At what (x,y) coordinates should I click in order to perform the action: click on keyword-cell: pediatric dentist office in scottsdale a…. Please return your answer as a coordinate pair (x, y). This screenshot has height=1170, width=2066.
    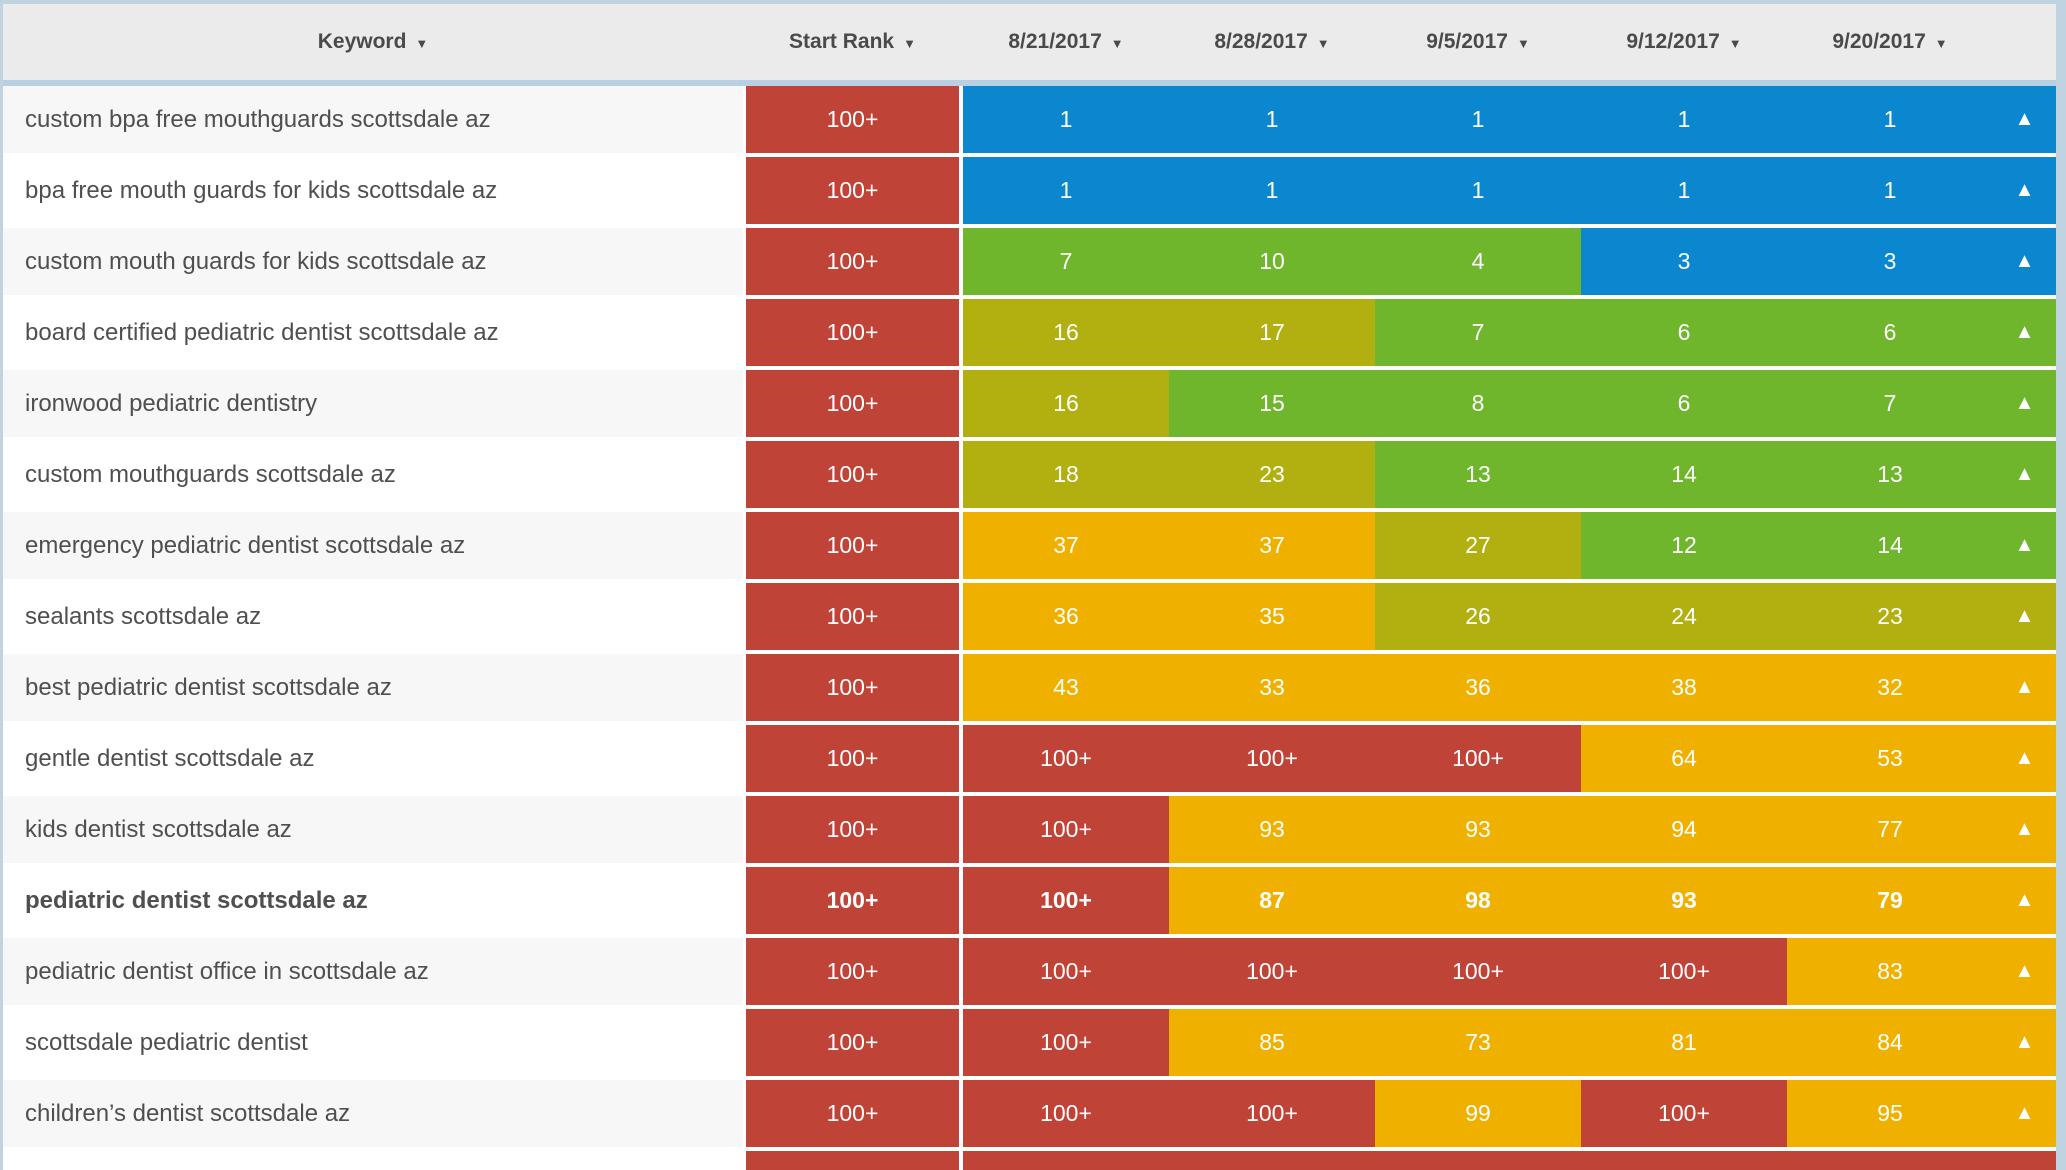
    Looking at the image, I should click on (373, 971).